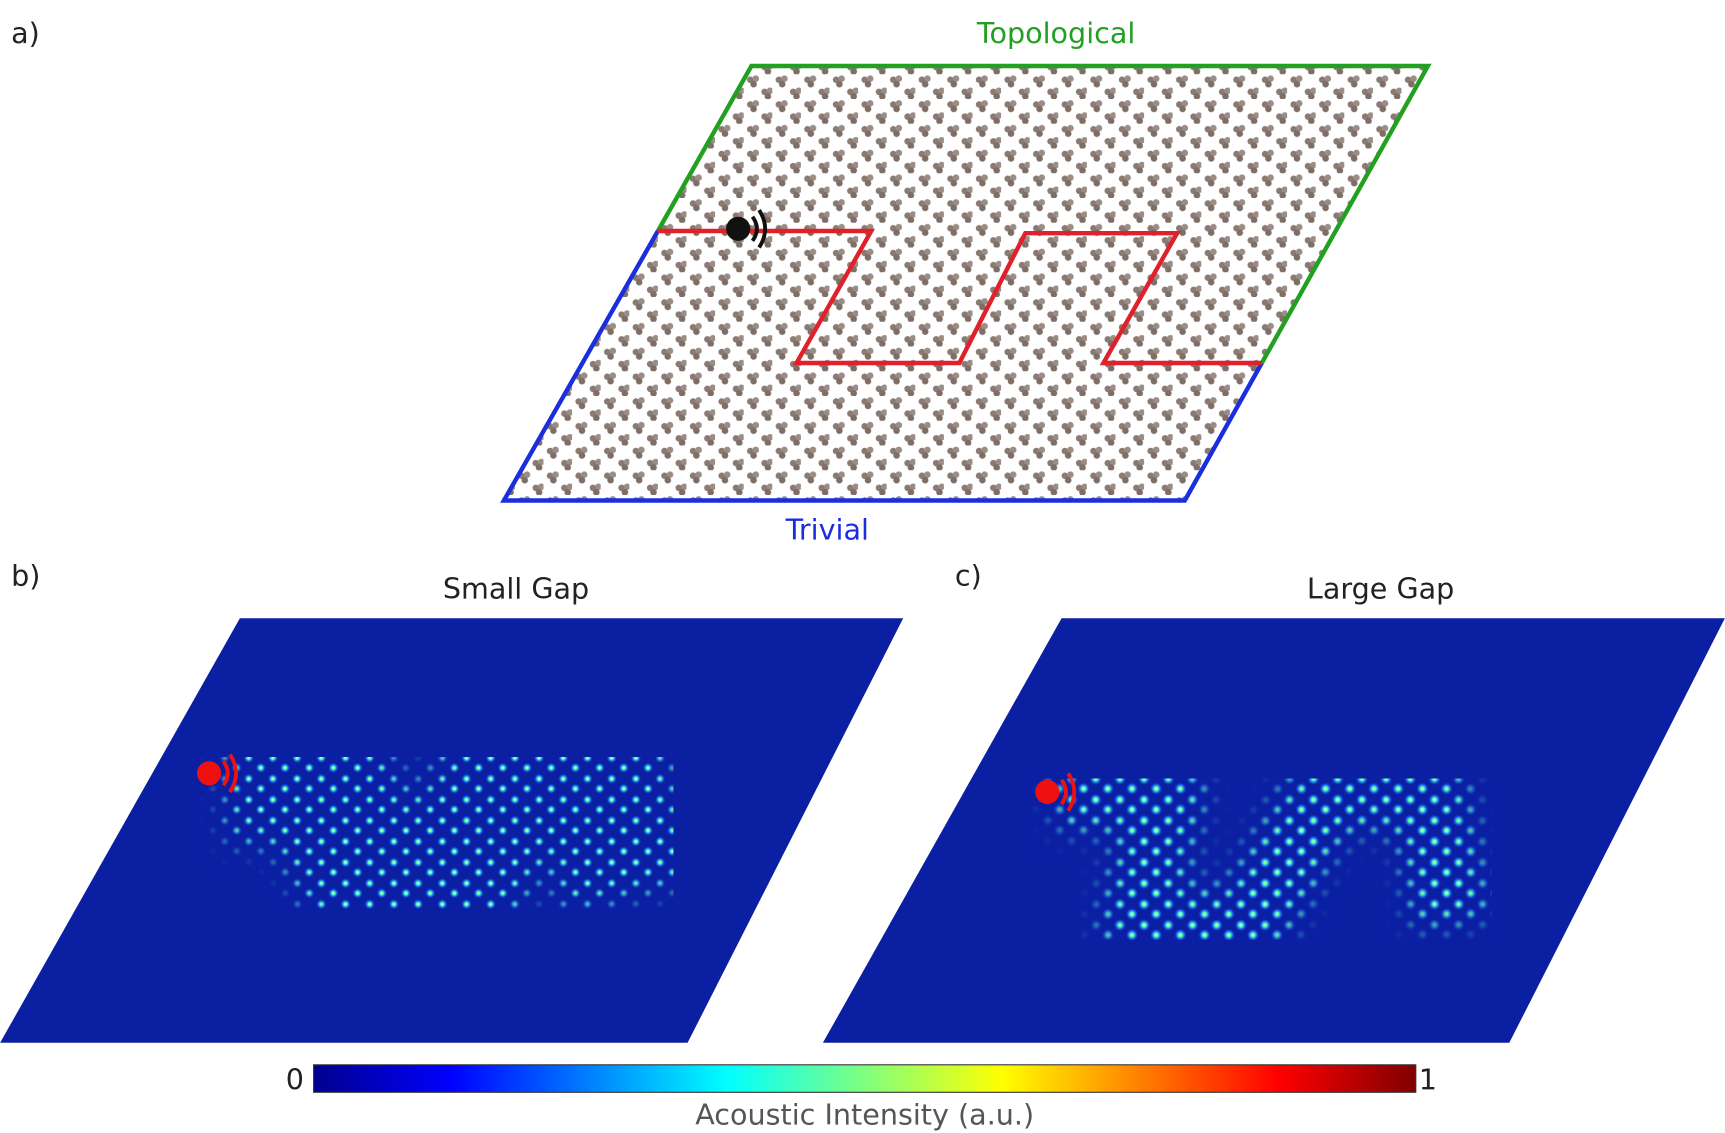 The width and height of the screenshot is (1725, 1133). What do you see at coordinates (968, 576) in the screenshot?
I see `panel-label: c)` at bounding box center [968, 576].